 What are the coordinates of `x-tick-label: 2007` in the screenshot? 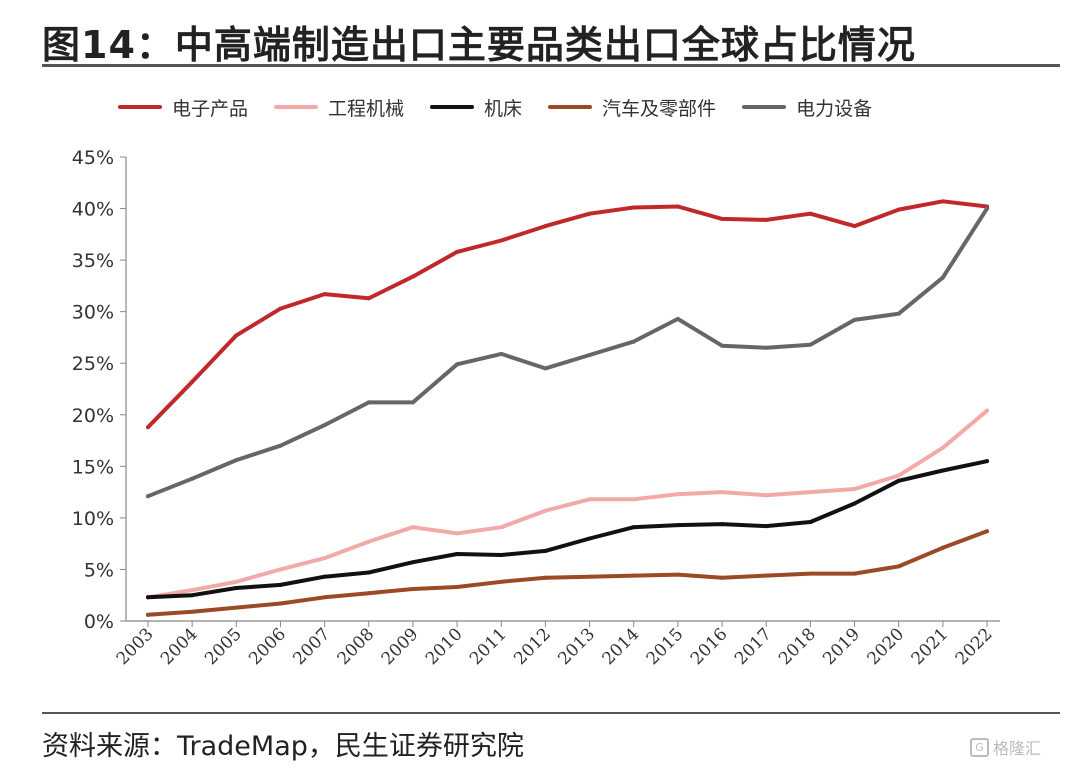 It's located at (311, 646).